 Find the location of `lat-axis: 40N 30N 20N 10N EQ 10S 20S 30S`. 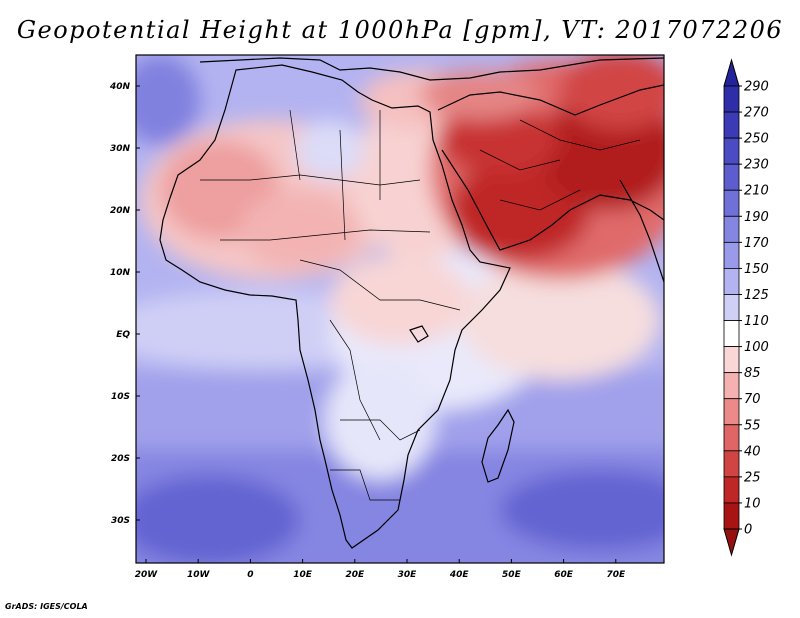

lat-axis: 40N 30N 20N 10N EQ 10S 20S 30S is located at coordinates (124, 304).